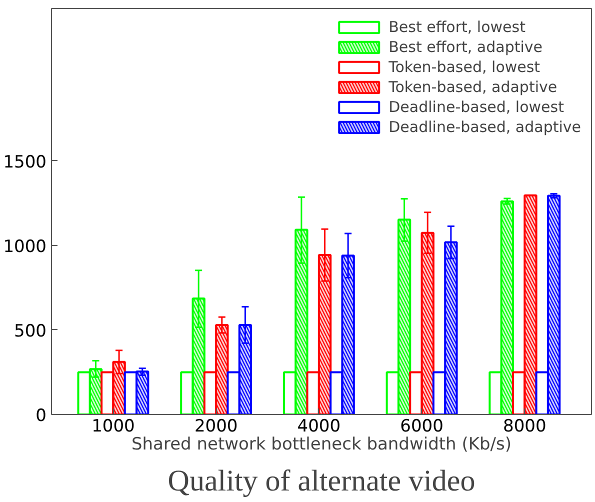  What do you see at coordinates (30, 331) in the screenshot?
I see `y-tick-label: 500` at bounding box center [30, 331].